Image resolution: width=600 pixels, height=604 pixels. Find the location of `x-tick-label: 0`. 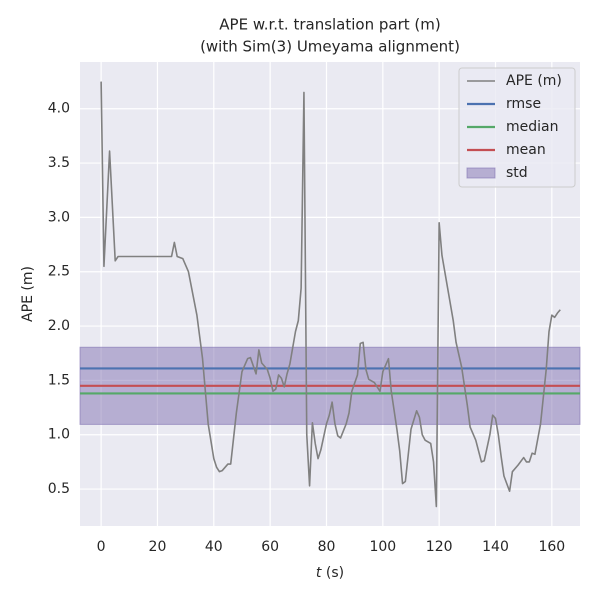

x-tick-label: 0 is located at coordinates (101, 547).